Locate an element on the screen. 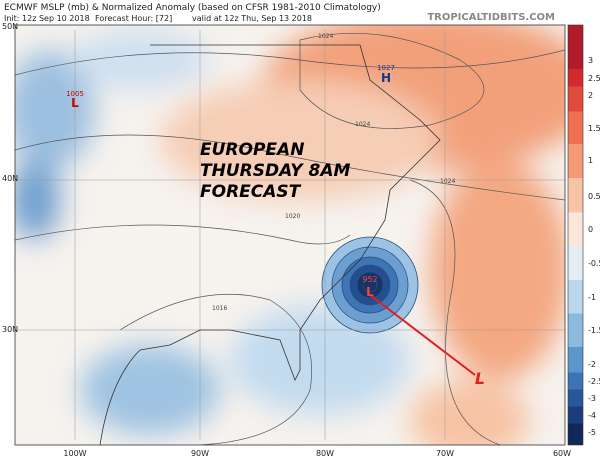 The width and height of the screenshot is (600, 461). lat-label: 30N is located at coordinates (10, 329).